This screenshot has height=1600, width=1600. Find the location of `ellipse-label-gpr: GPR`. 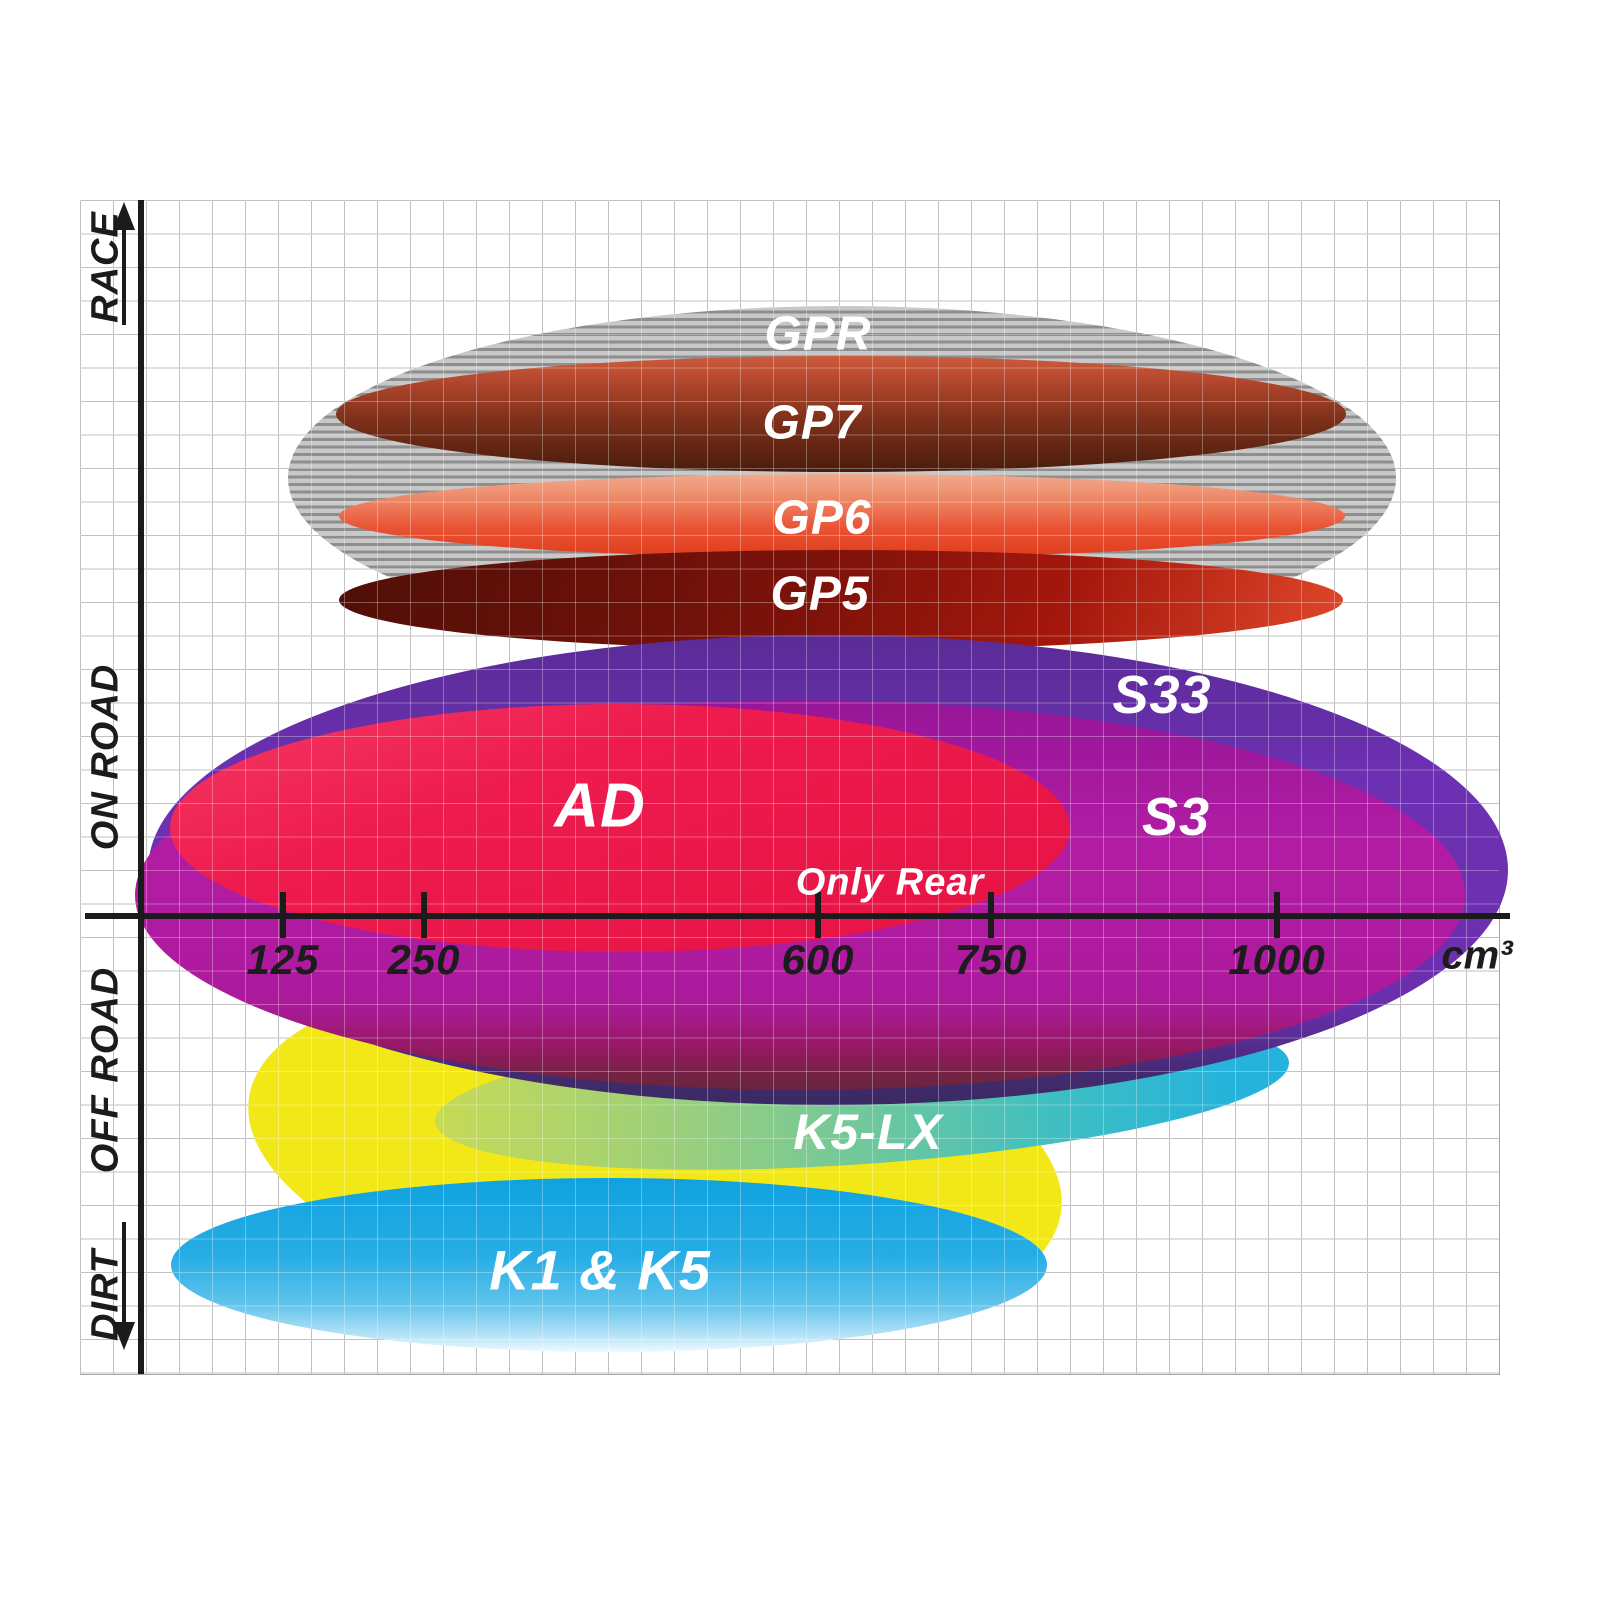

ellipse-label-gpr: GPR is located at coordinates (818, 334).